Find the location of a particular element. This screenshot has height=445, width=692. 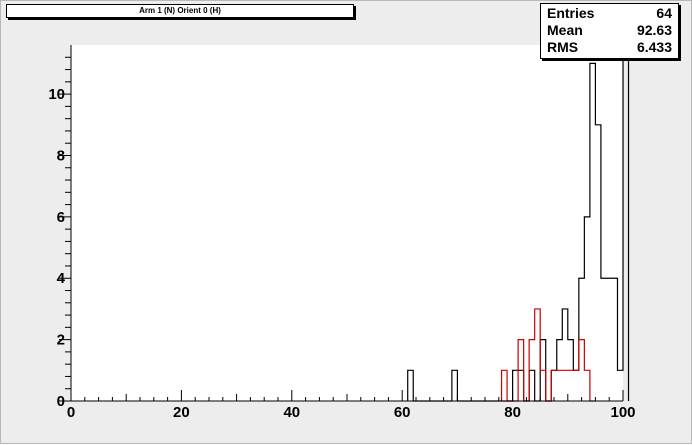

stats-label-rms: RMS is located at coordinates (563, 47).